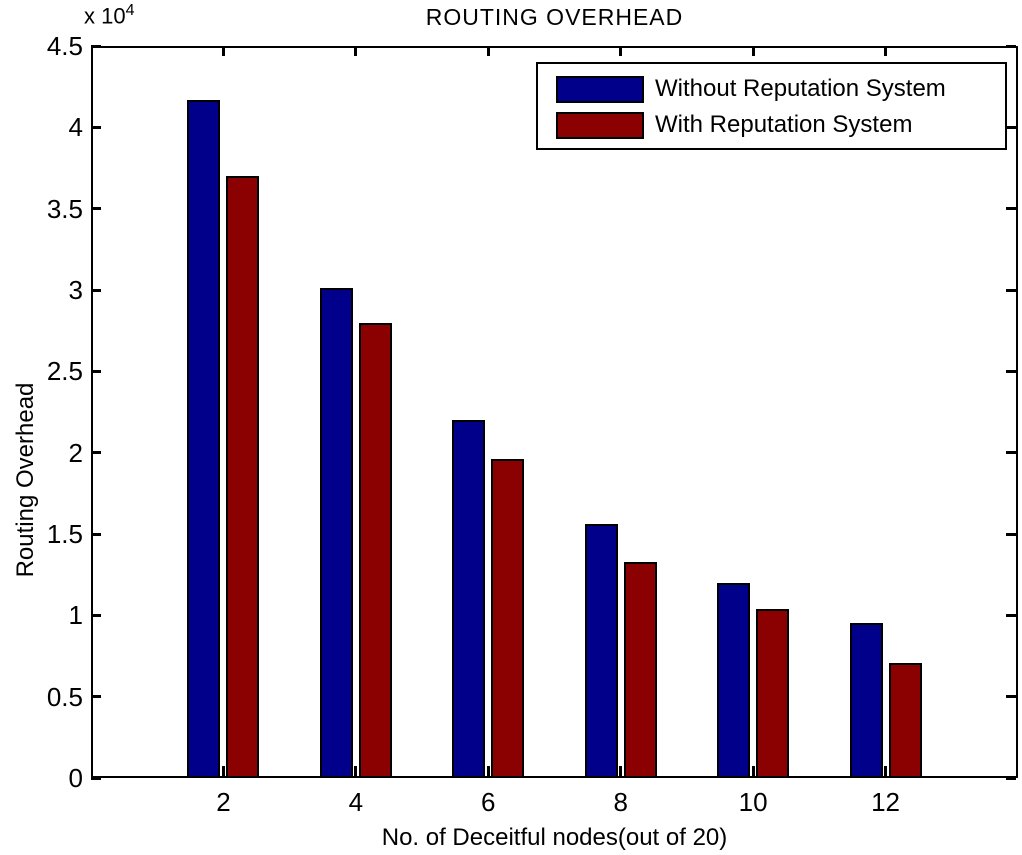 The height and width of the screenshot is (855, 1022). I want to click on y-tick-label: 3, so click(75, 290).